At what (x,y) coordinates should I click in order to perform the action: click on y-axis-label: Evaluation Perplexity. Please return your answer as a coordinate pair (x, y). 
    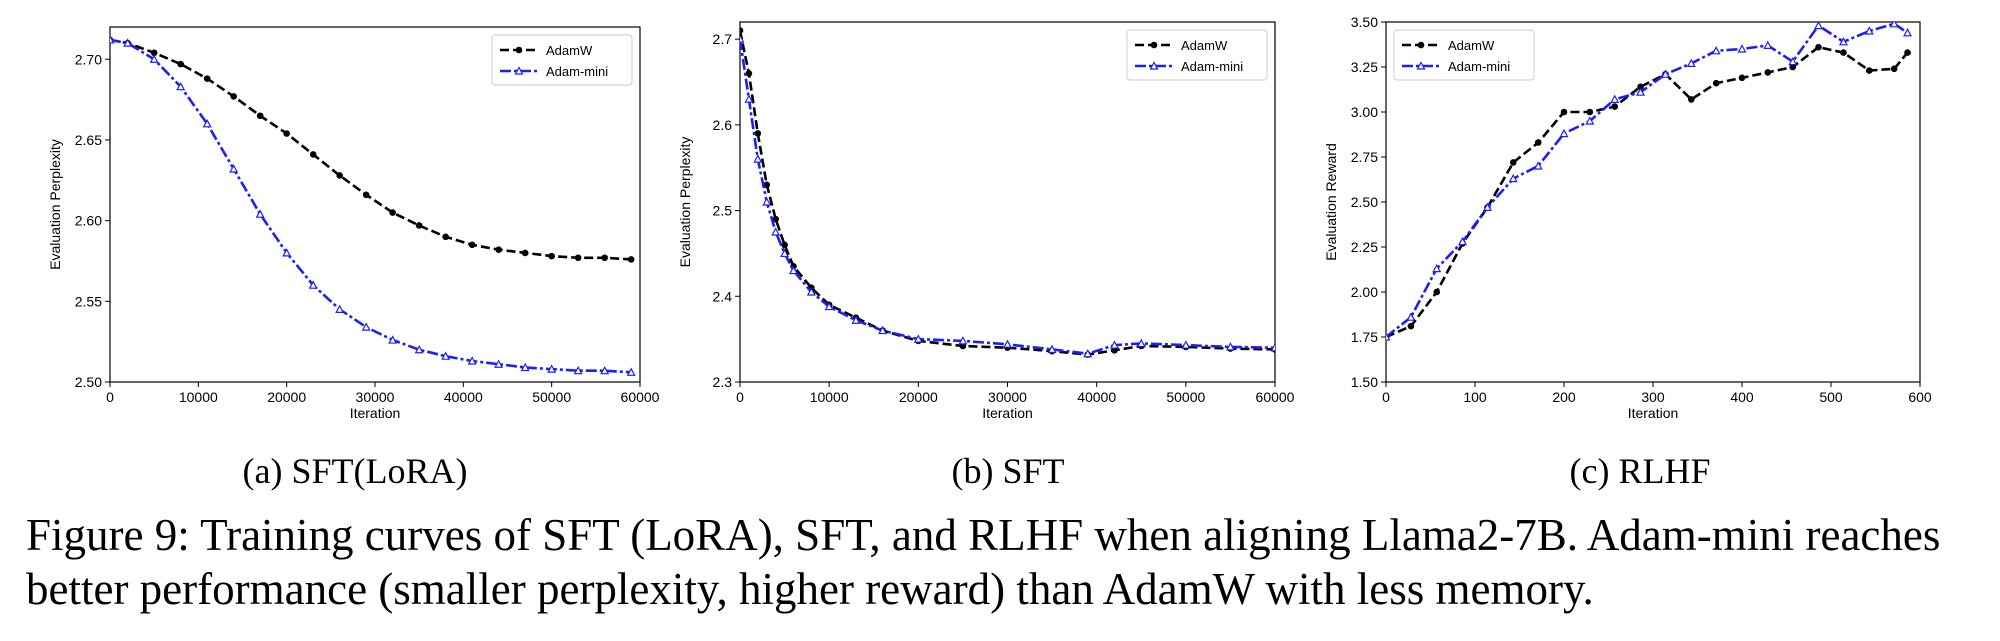
    Looking at the image, I should click on (55, 204).